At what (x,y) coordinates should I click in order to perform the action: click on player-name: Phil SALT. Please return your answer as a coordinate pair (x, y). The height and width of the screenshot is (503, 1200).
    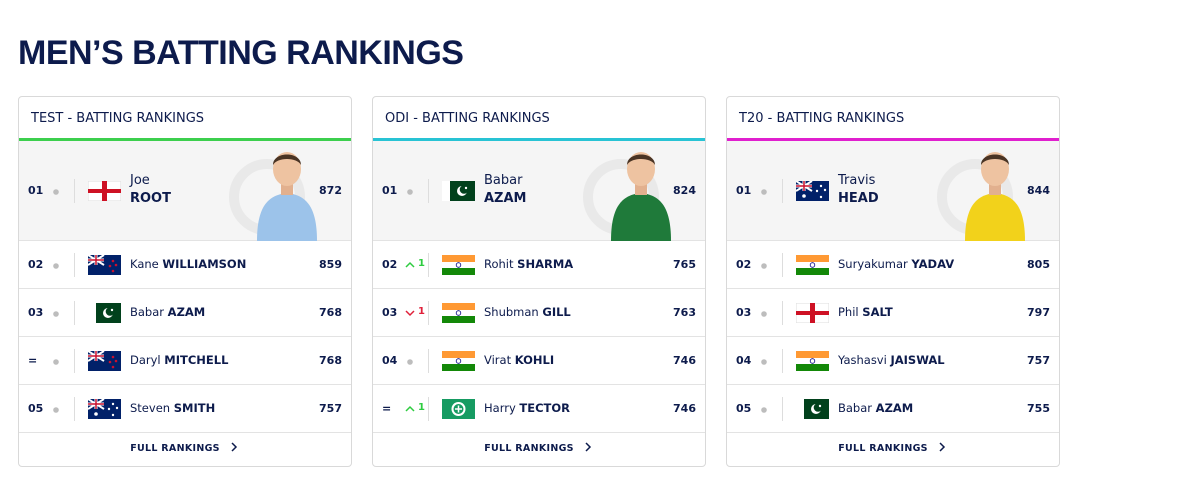
    Looking at the image, I should click on (865, 312).